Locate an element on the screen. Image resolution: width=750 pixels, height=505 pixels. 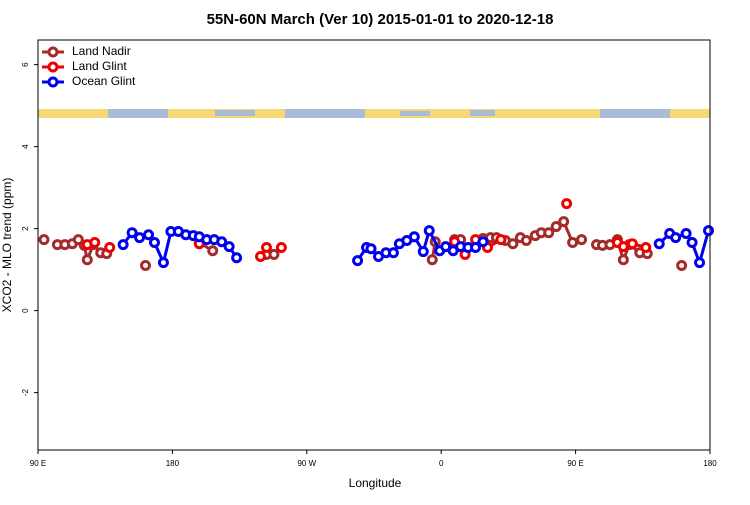
y-axis-label: XCO2 - MLO trend (ppm) is located at coordinates (7, 245).